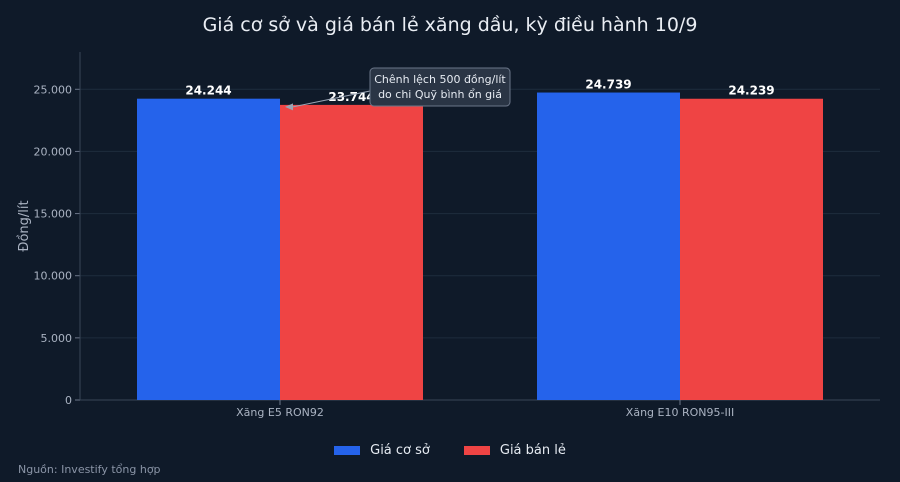 This screenshot has width=900, height=482. What do you see at coordinates (24, 225) in the screenshot?
I see `y-axis-label: Đồng/lít` at bounding box center [24, 225].